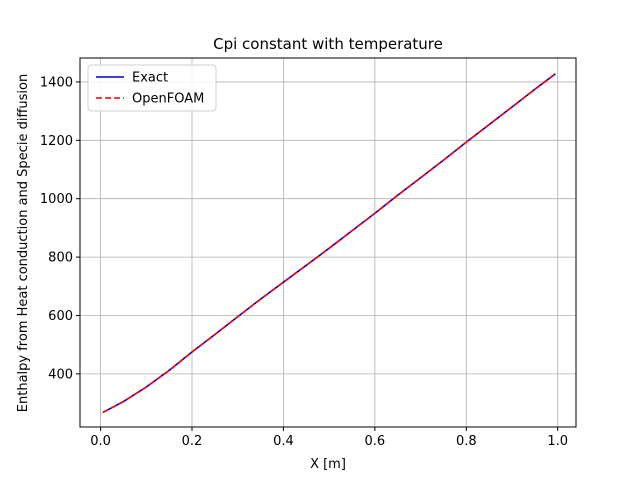 The image size is (640, 480). What do you see at coordinates (168, 99) in the screenshot?
I see `legend-label: OpenFOAM` at bounding box center [168, 99].